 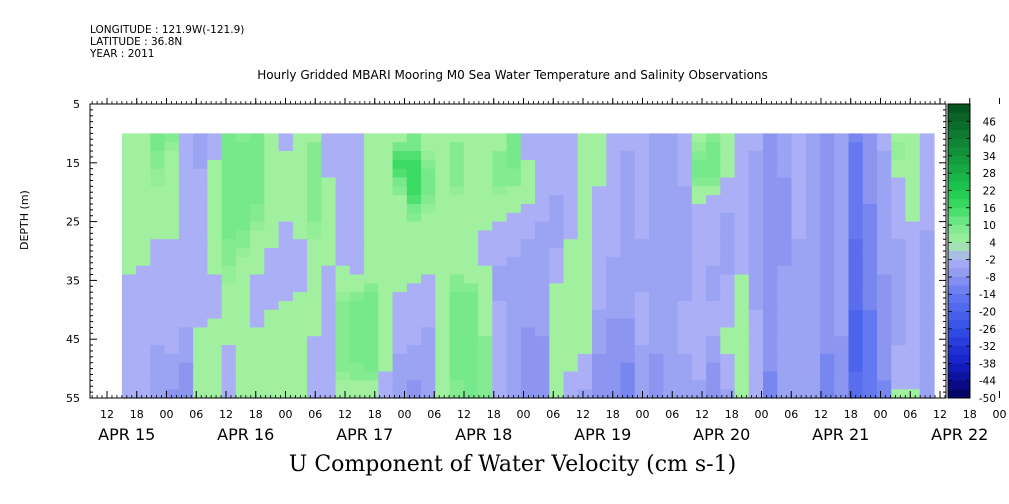 What do you see at coordinates (76, 104) in the screenshot?
I see `y-tick-label: 5` at bounding box center [76, 104].